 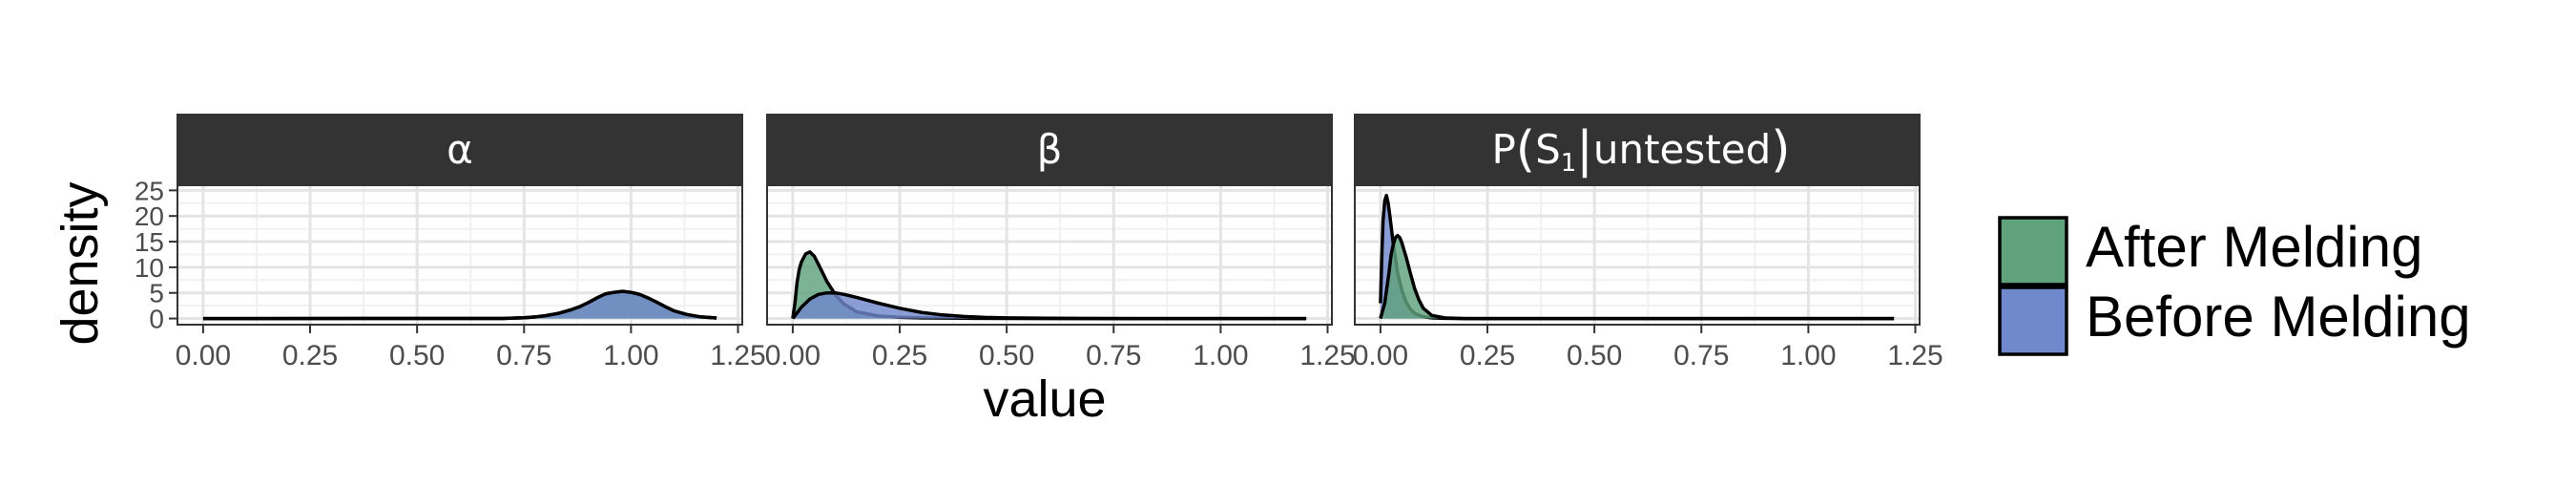 What do you see at coordinates (149, 268) in the screenshot?
I see `y-tick-label: 10` at bounding box center [149, 268].